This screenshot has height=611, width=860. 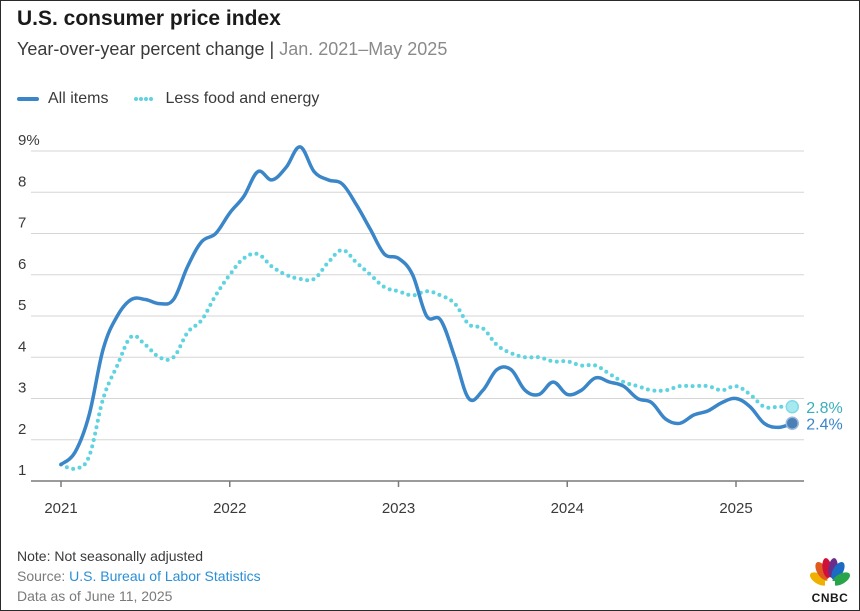 I want to click on subtitle-range: Jan. 2021–May 2025, so click(x=363, y=49).